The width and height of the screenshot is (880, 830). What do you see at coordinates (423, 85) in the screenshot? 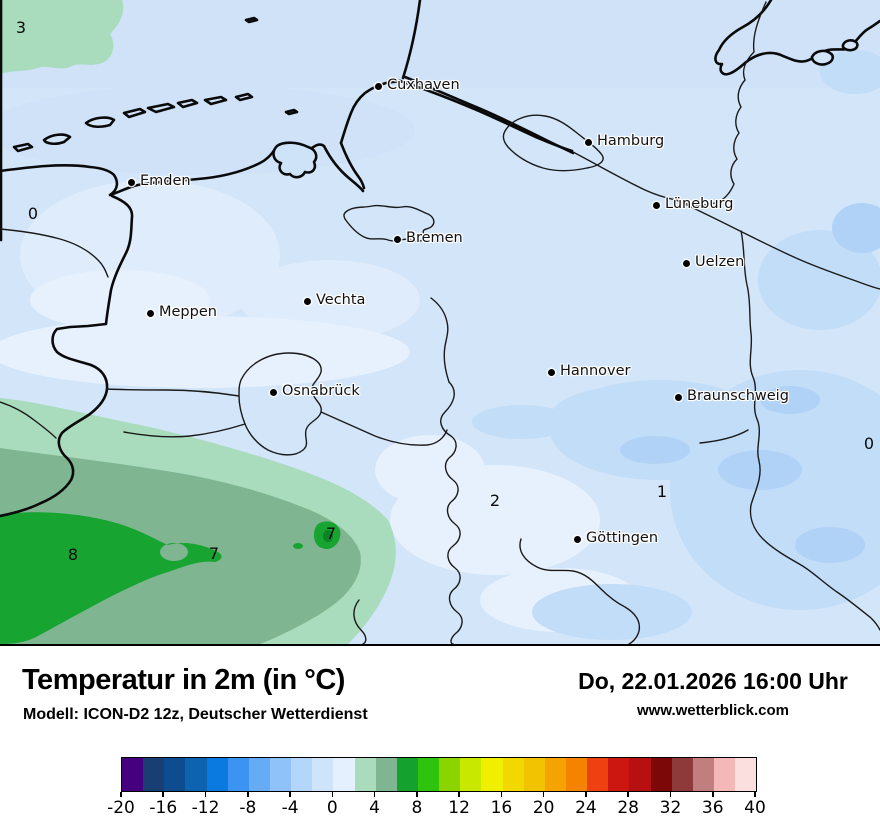
I see `city-label: Cuxhaven` at bounding box center [423, 85].